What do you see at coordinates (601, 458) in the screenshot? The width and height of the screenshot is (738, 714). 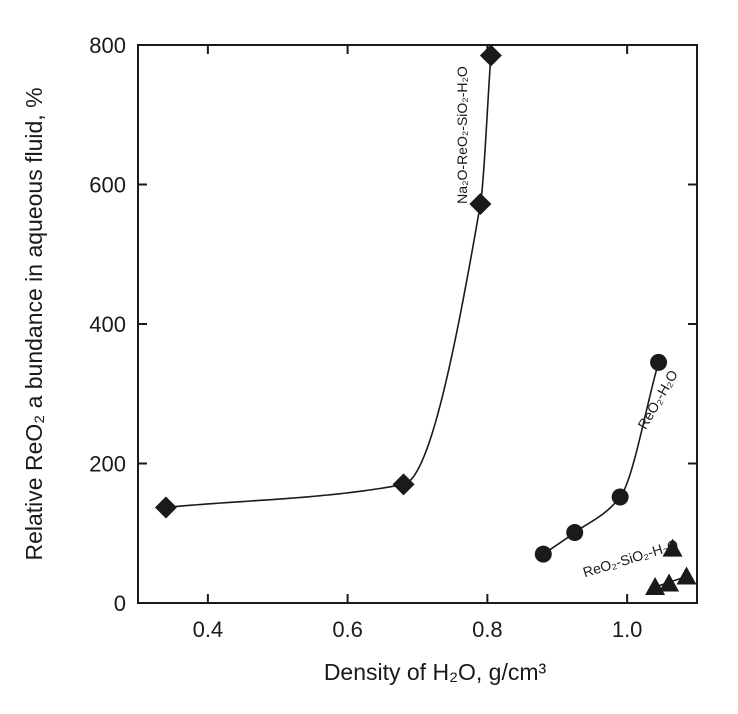 I see `fit-curve-reo2-h2o` at bounding box center [601, 458].